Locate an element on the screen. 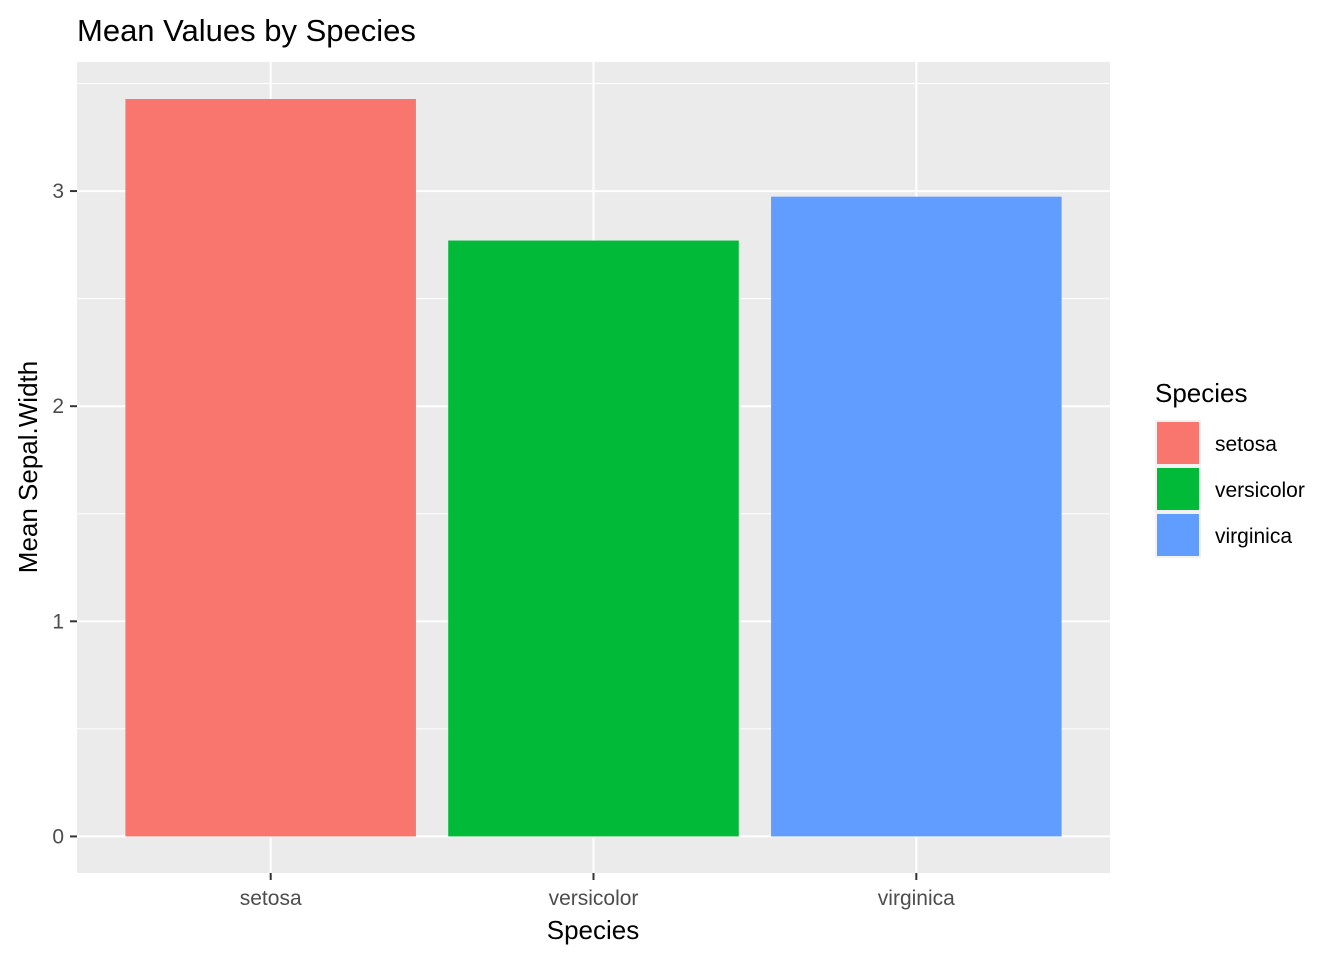 The height and width of the screenshot is (960, 1344). y-axis-title: Mean Sepal.Width is located at coordinates (28, 467).